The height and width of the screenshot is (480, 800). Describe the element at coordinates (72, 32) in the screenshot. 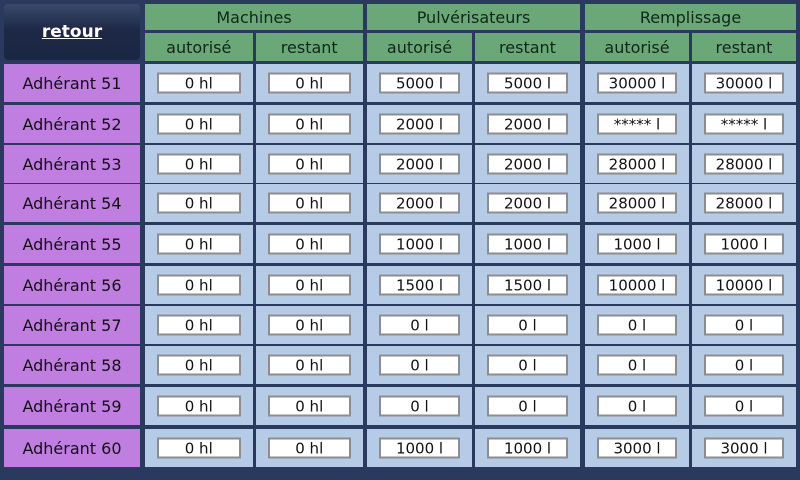

I see `back-button: retour` at that location.